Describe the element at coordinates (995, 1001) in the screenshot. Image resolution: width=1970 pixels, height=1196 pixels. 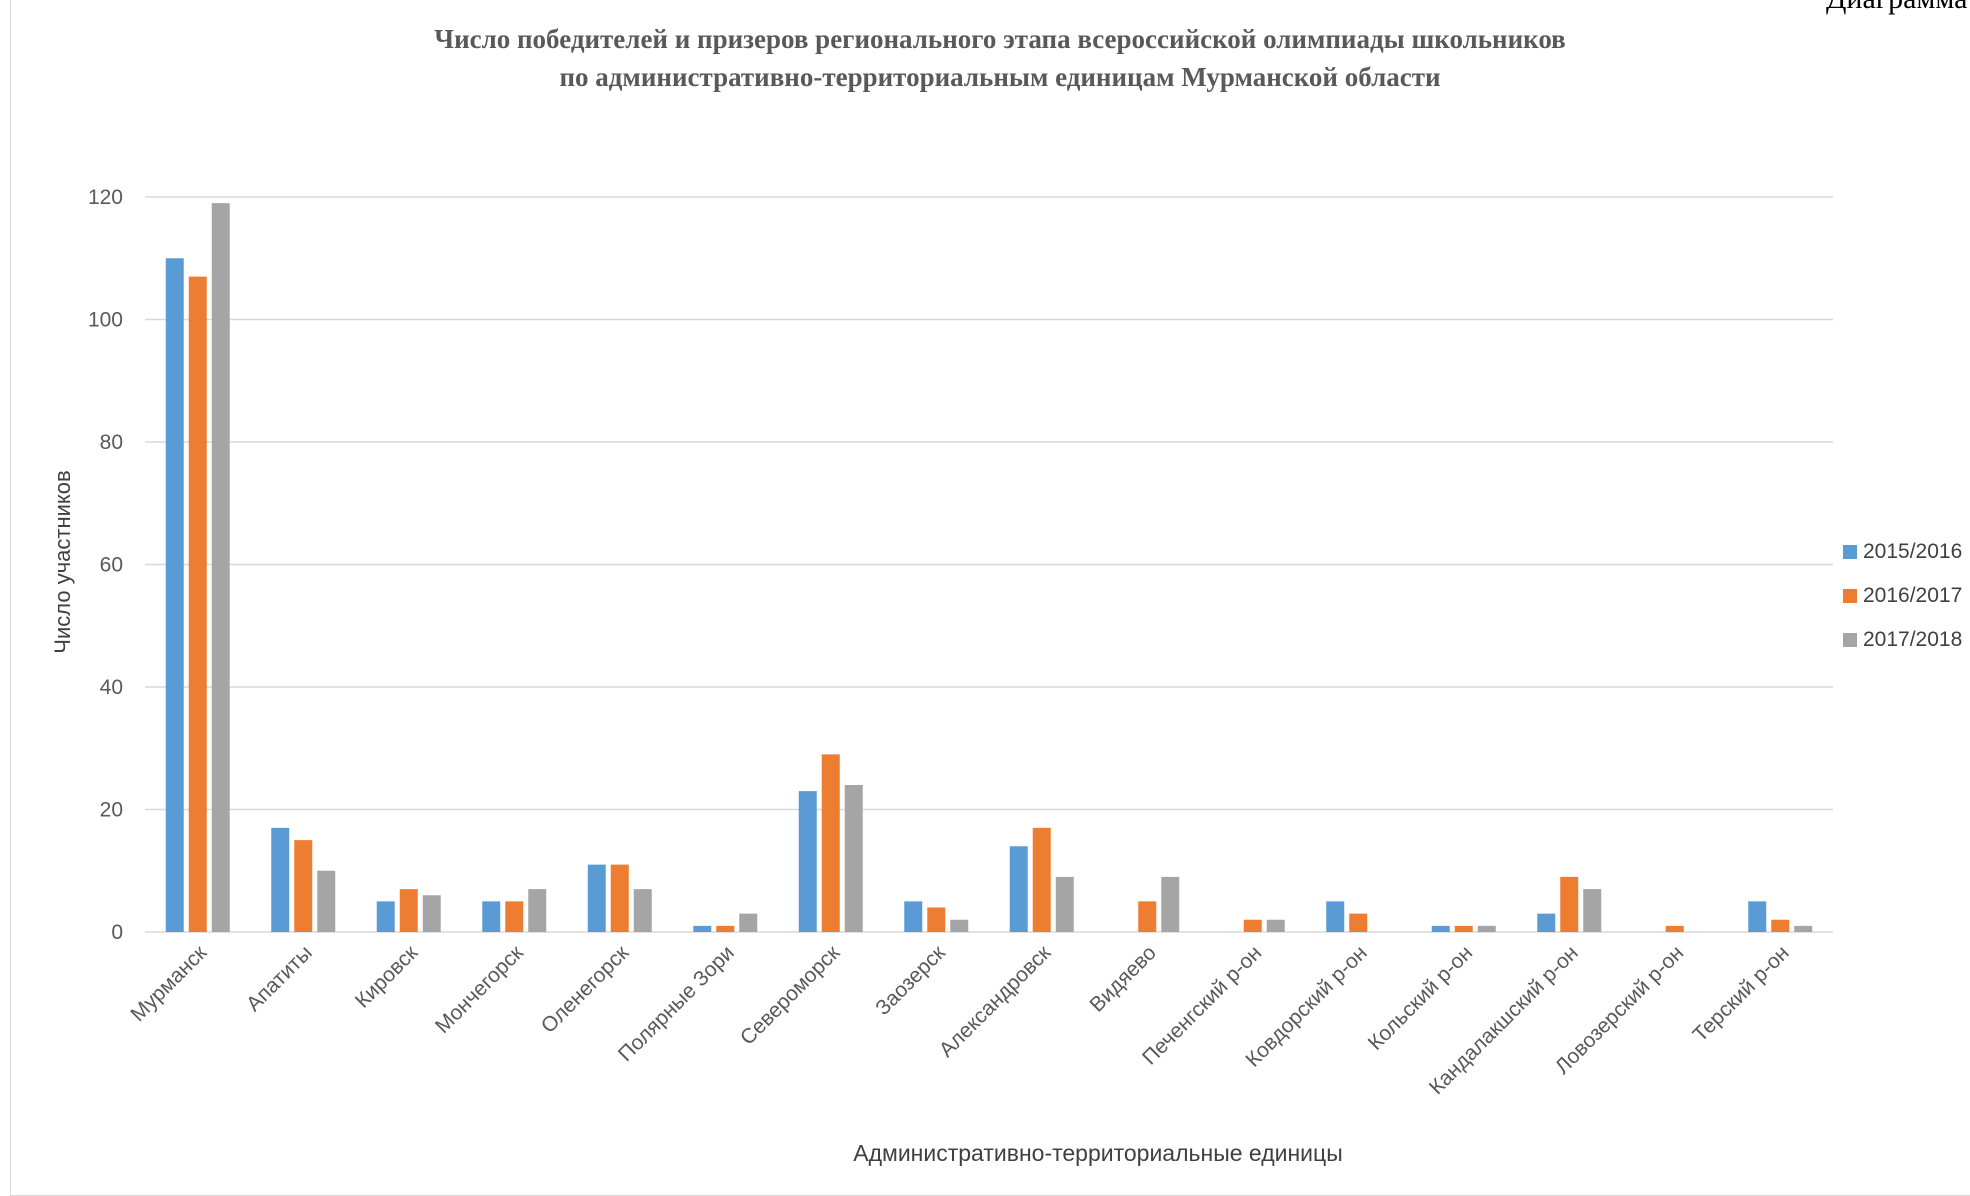
I see `x-tick-label: Александровск` at that location.